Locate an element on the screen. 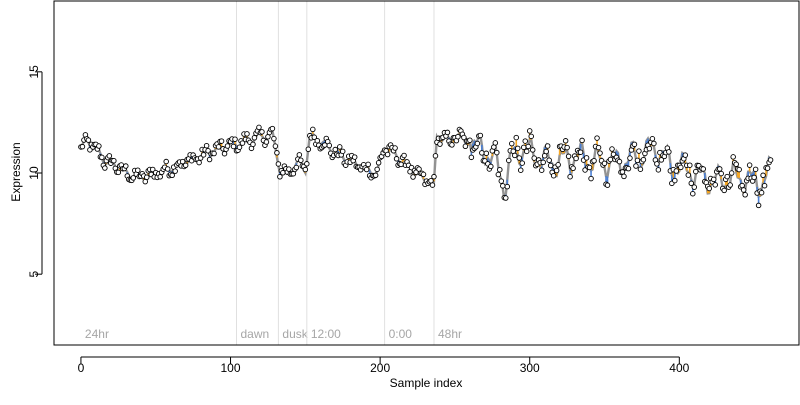 This screenshot has width=800, height=405. y-tick-label: 10 is located at coordinates (34, 173).